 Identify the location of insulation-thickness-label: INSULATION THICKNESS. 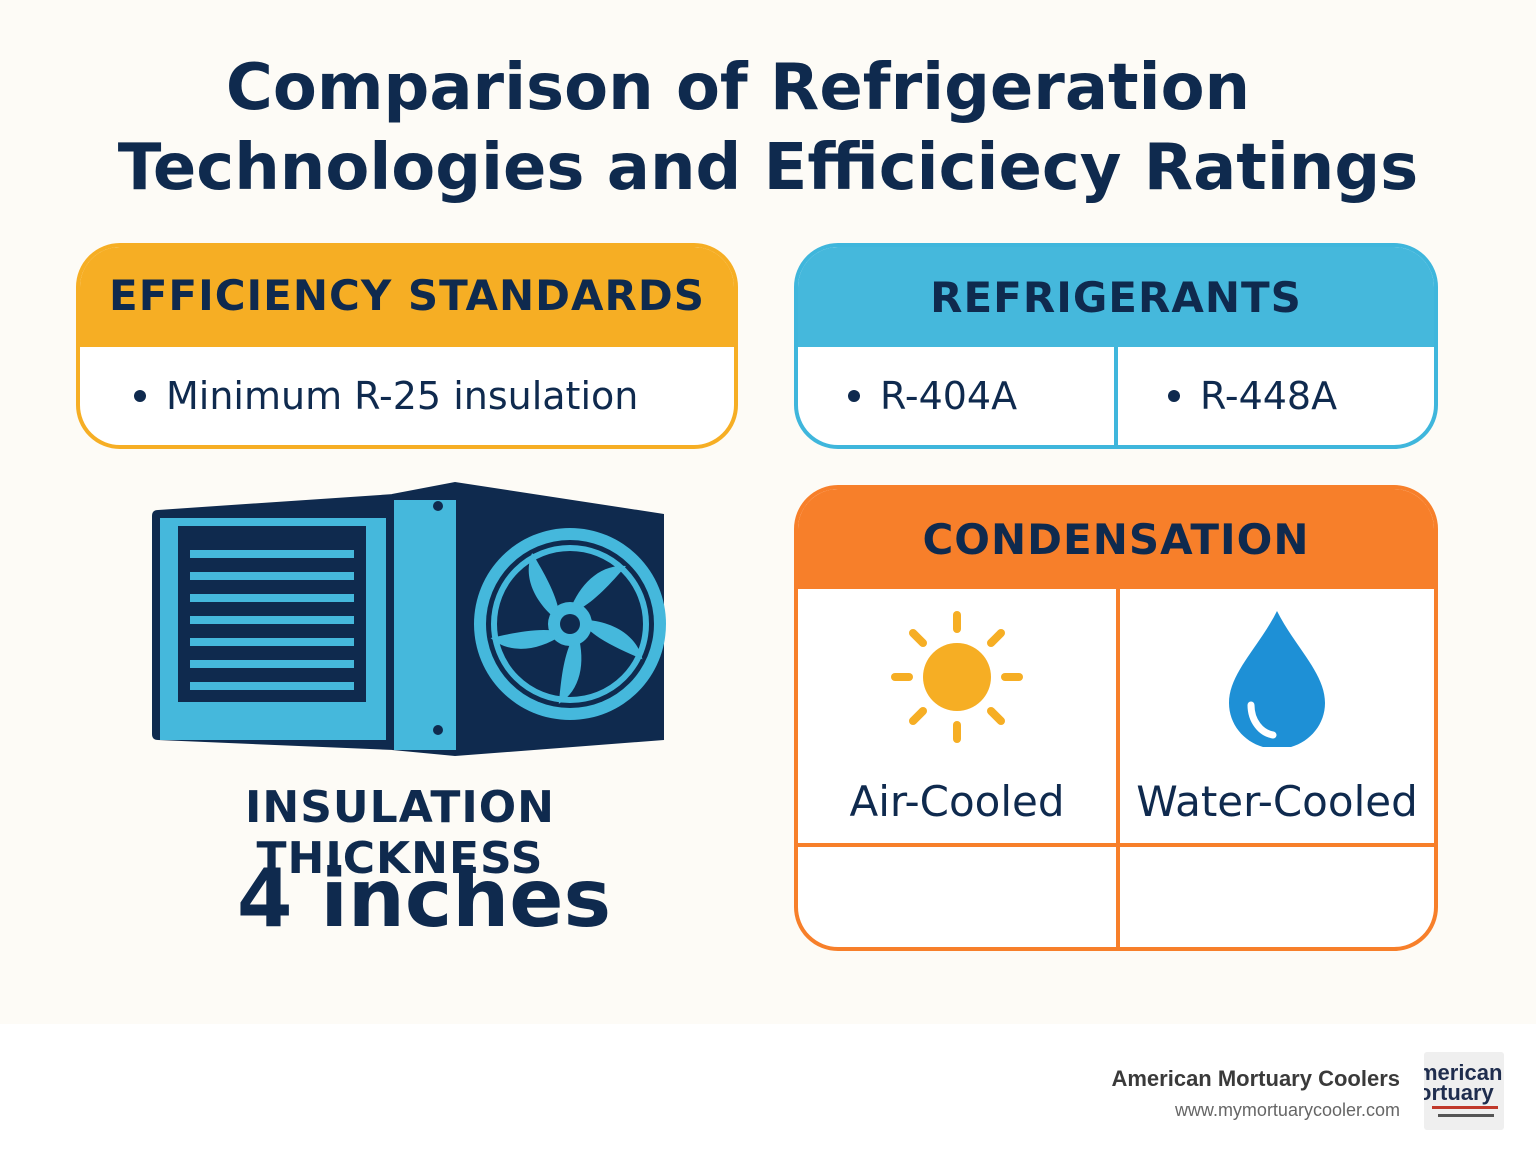
(400, 833).